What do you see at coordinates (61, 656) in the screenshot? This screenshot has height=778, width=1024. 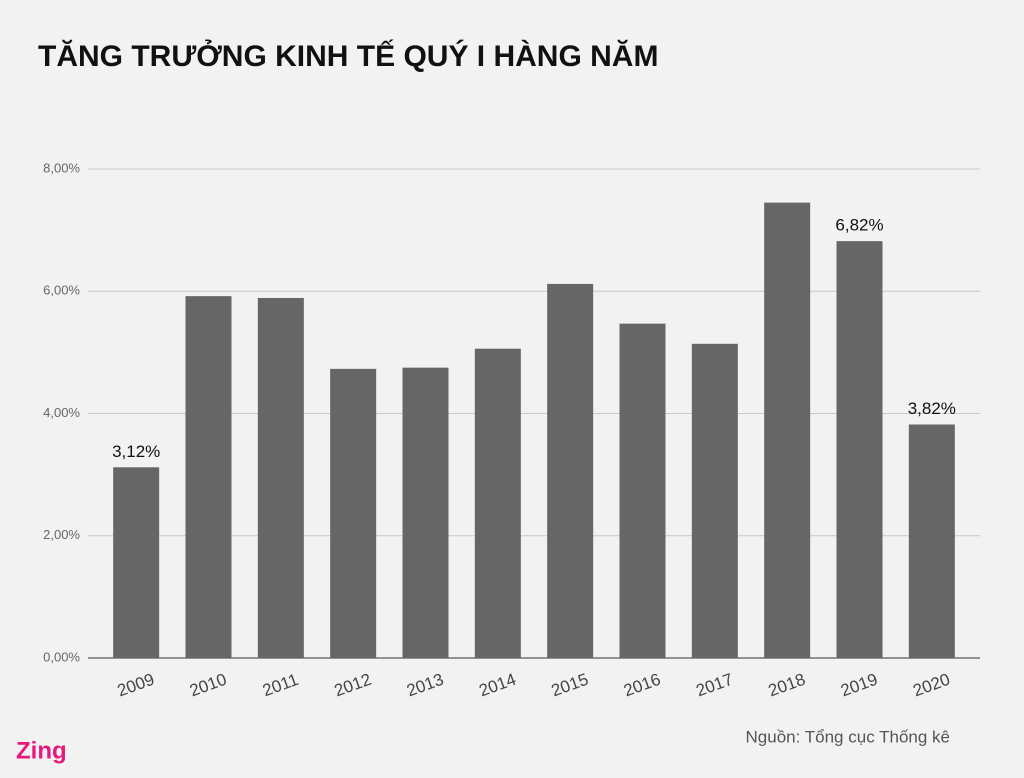 I see `y-tick-label: 0,00%` at bounding box center [61, 656].